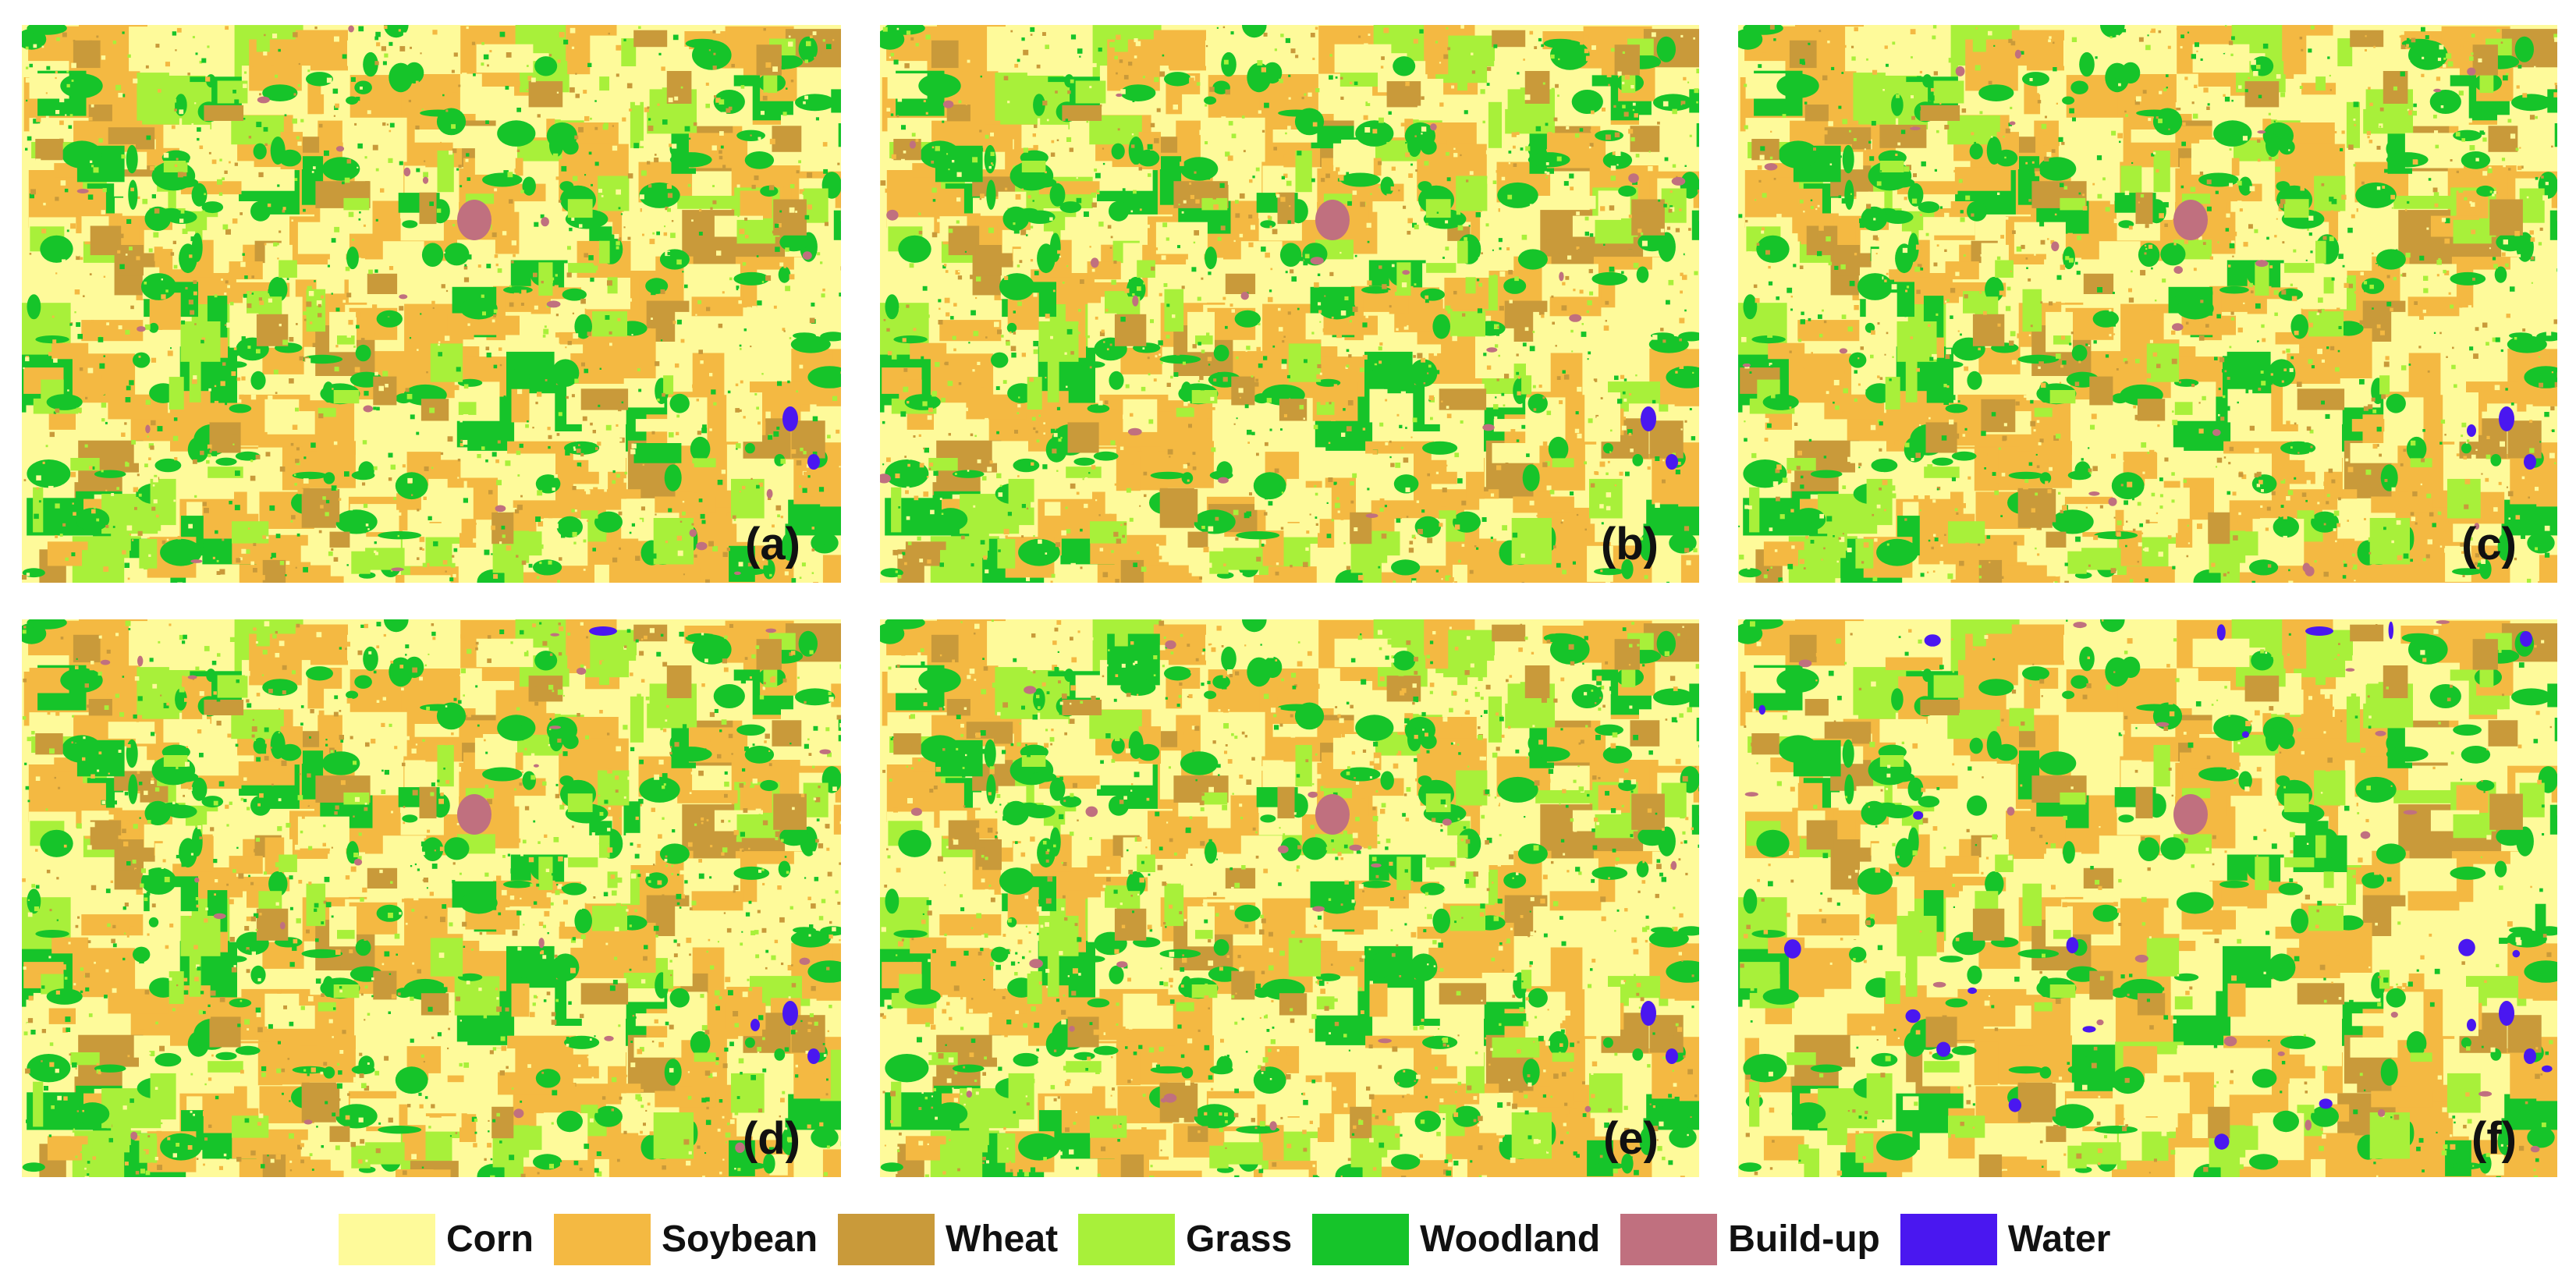  I want to click on map-panel-e: (e), so click(1289, 898).